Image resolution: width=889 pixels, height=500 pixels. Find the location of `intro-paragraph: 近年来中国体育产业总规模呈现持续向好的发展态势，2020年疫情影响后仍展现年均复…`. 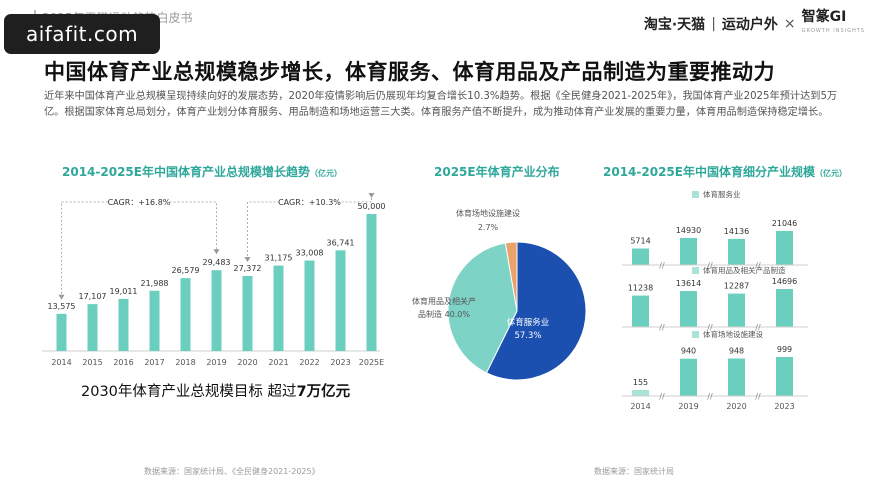

intro-paragraph: 近年来中国体育产业总规模呈现持续向好的发展态势，2020年疫情影响后仍展现年均复… is located at coordinates (441, 104).